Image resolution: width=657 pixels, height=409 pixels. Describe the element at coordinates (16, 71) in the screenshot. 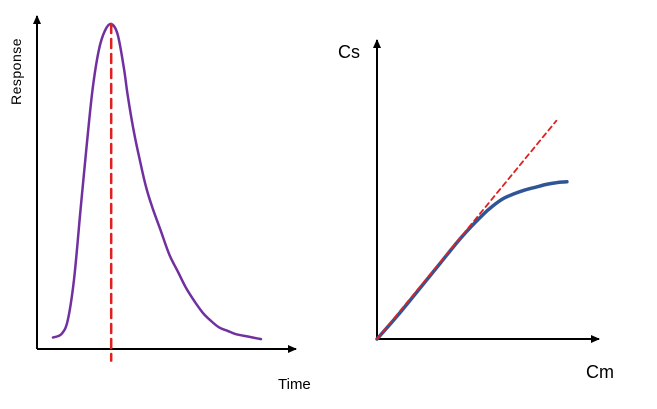

I see `left-y-axis-label: Response` at that location.